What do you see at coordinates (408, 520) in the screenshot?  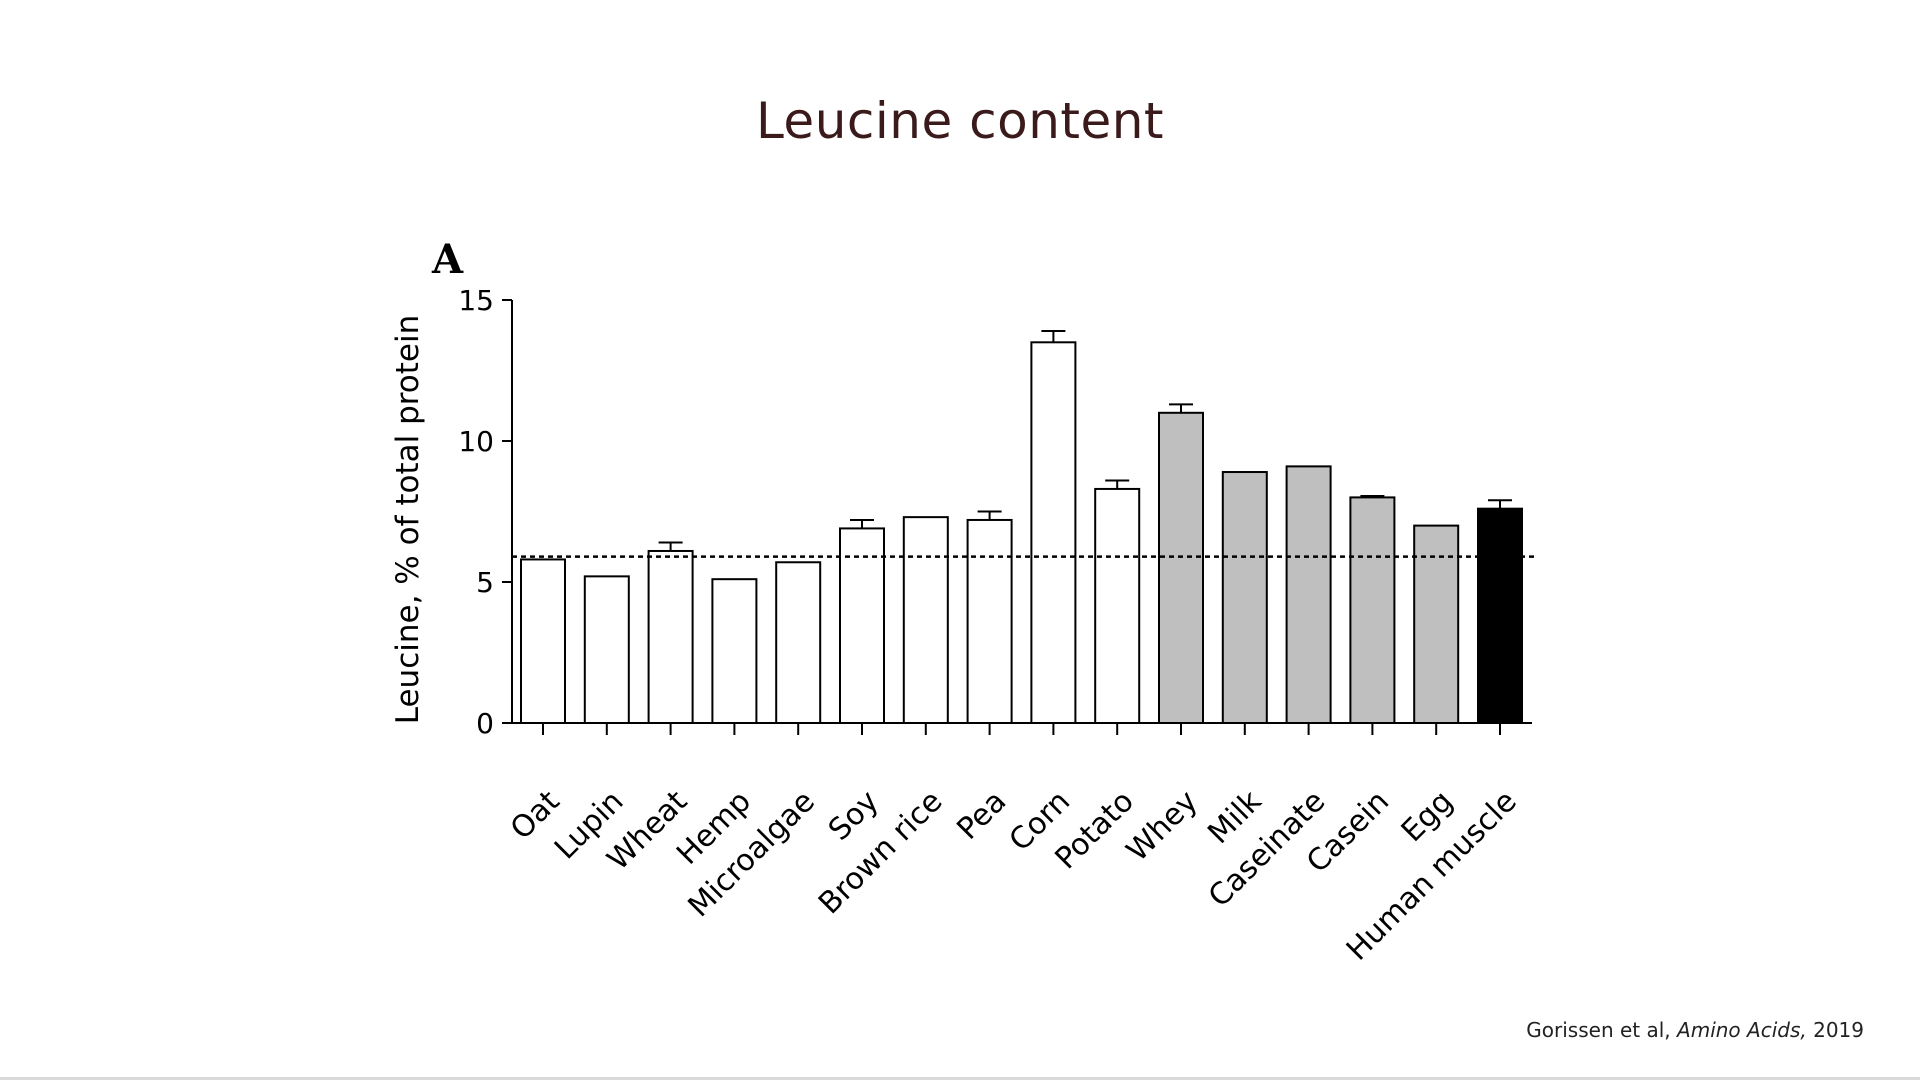 I see `y-axis-label: Leucine, % of total protein` at bounding box center [408, 520].